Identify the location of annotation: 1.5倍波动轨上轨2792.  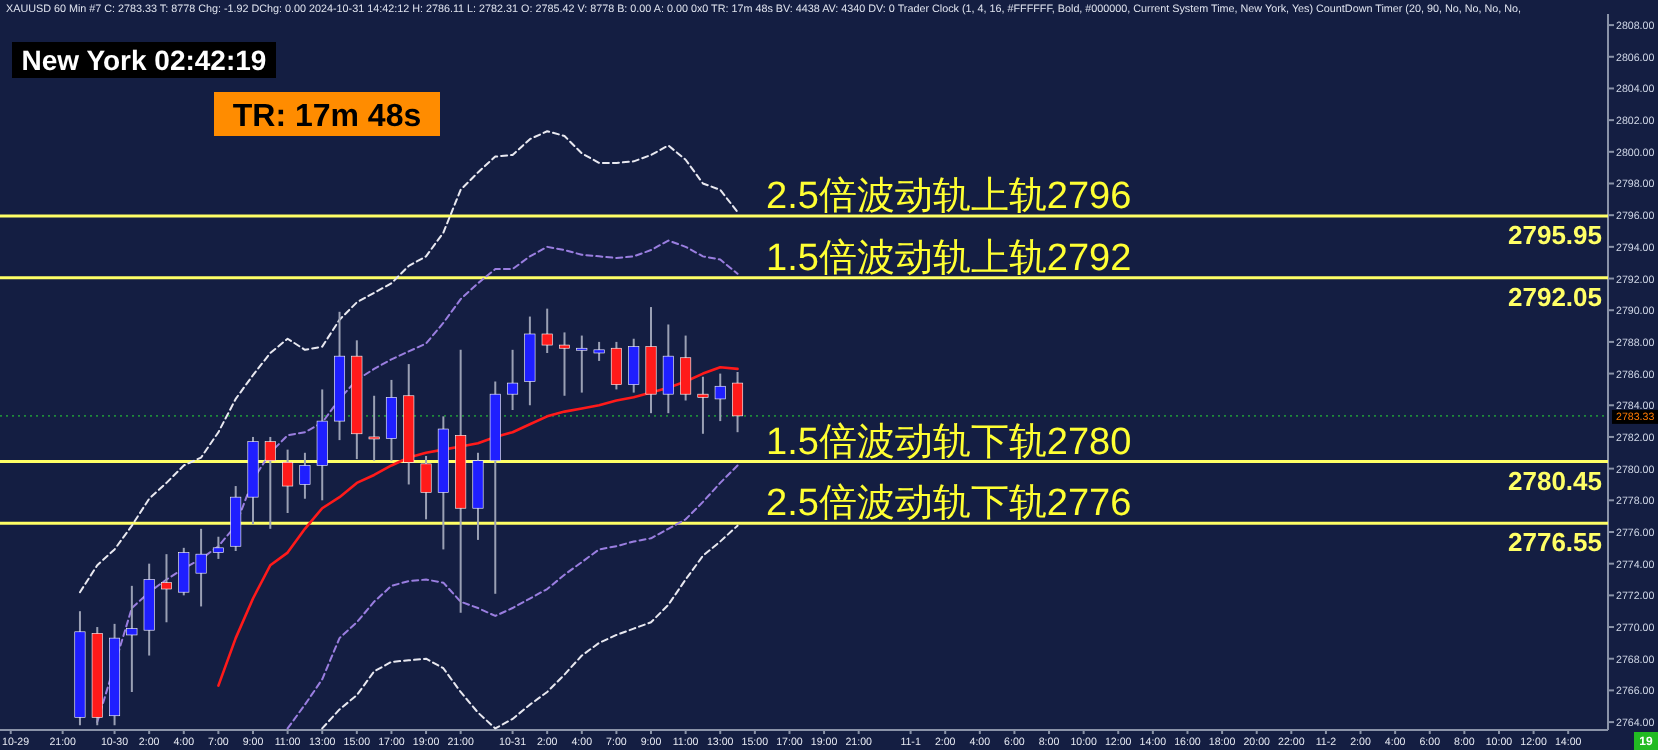
(949, 258).